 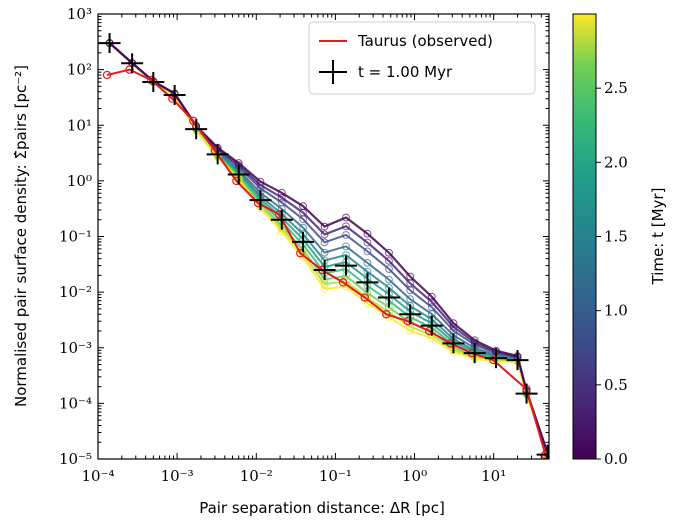 What do you see at coordinates (616, 237) in the screenshot?
I see `colorbar-tick-label: 1.5` at bounding box center [616, 237].